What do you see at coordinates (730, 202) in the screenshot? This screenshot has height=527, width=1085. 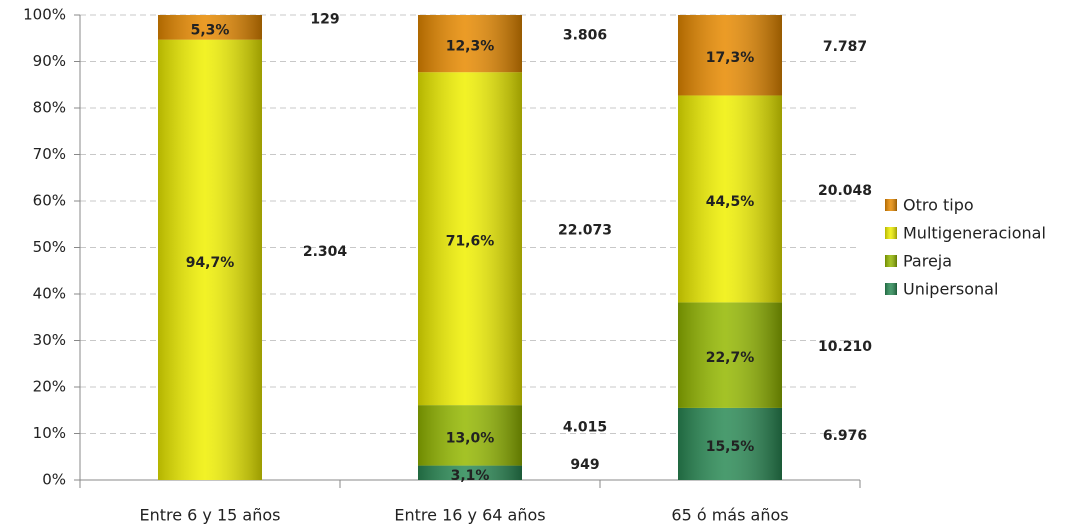 I see `value-label: 44,5%` at bounding box center [730, 202].